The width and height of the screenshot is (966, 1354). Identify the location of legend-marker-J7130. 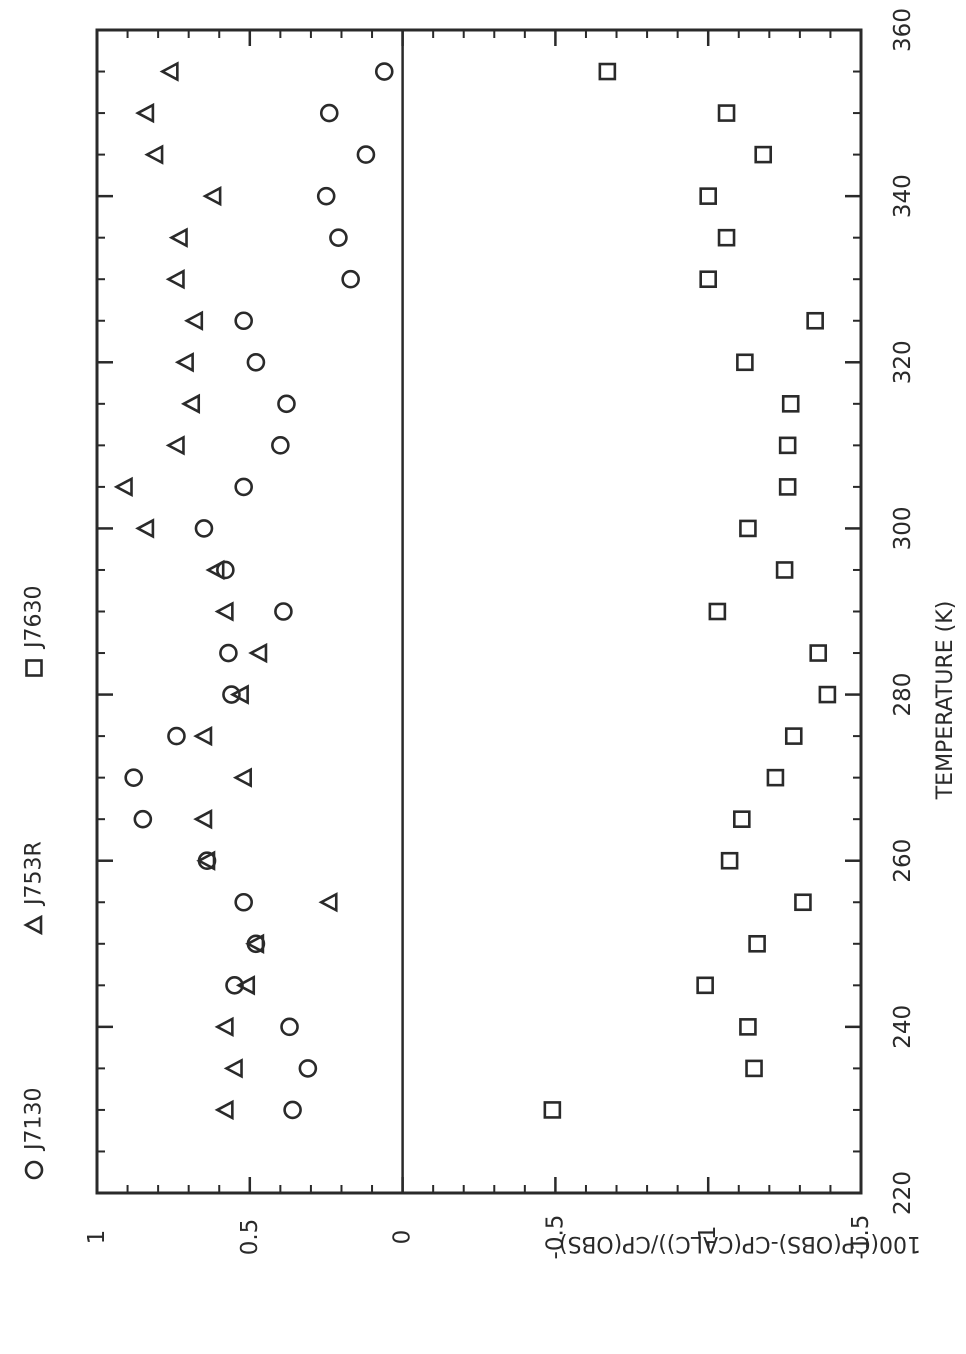
(34, 1170).